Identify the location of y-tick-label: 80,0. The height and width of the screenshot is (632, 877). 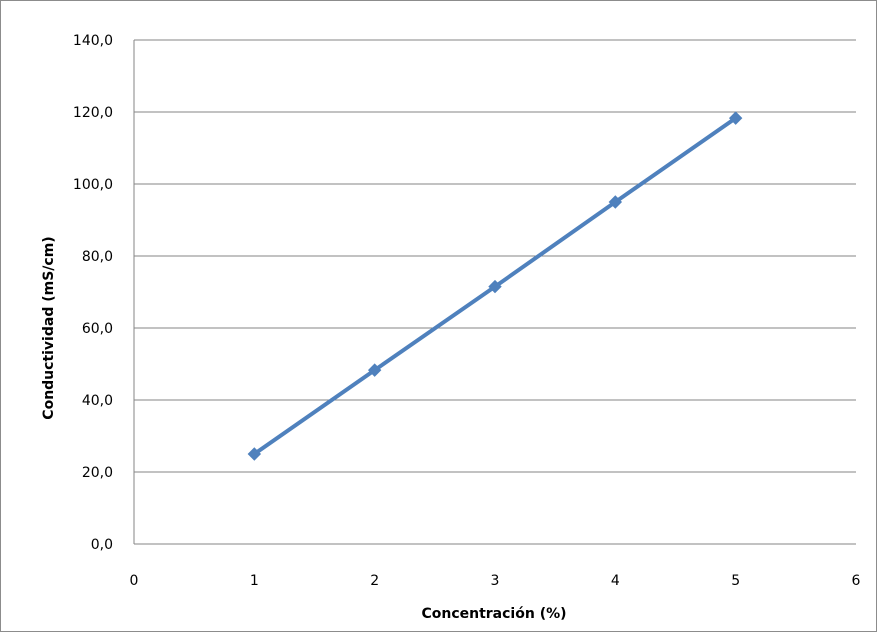
(97, 257).